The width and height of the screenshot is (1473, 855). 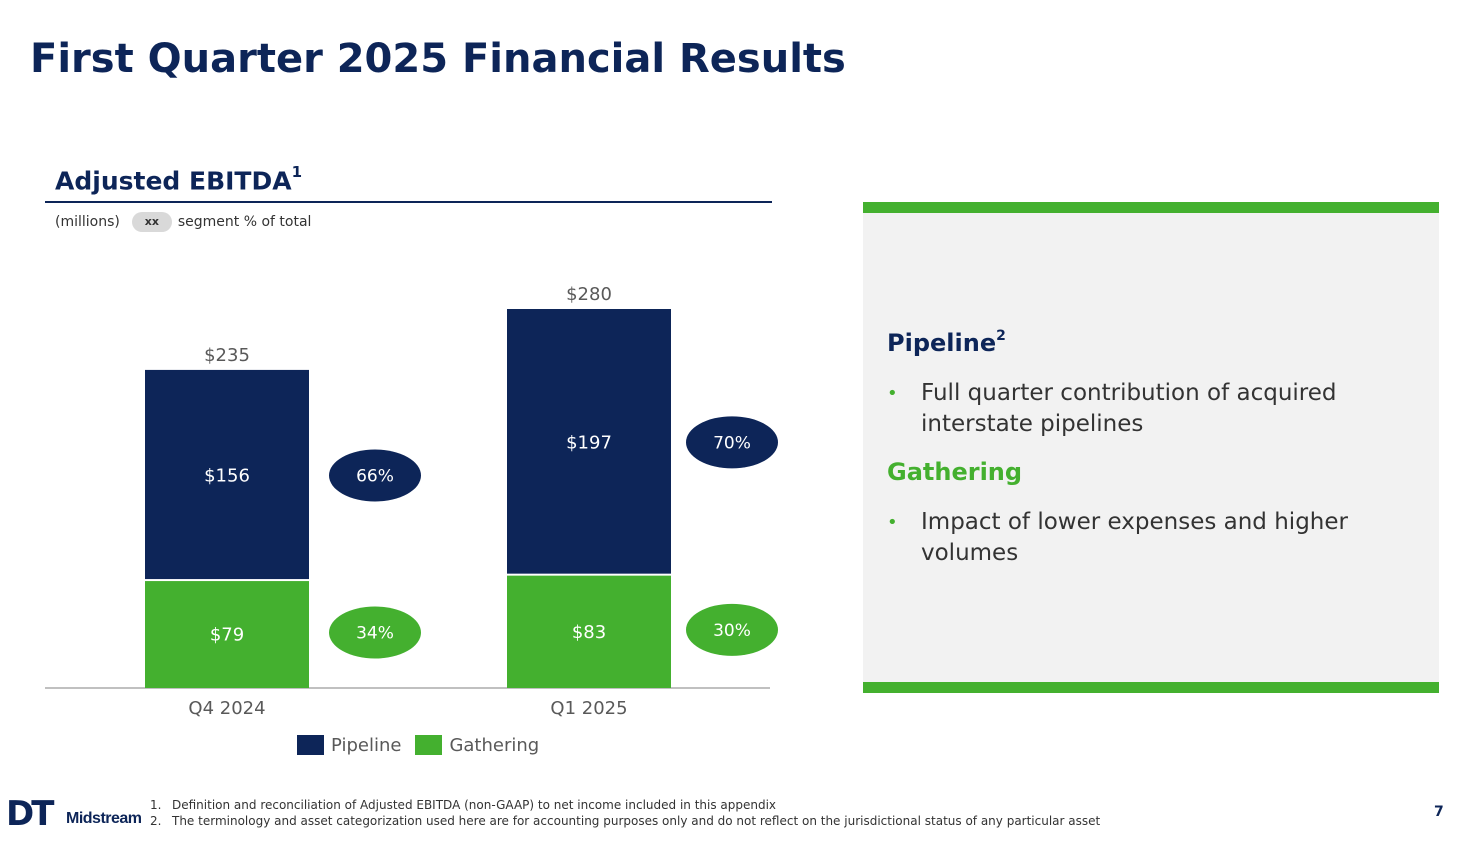 I want to click on pipeline-heading-text: Pipeline, so click(x=942, y=343).